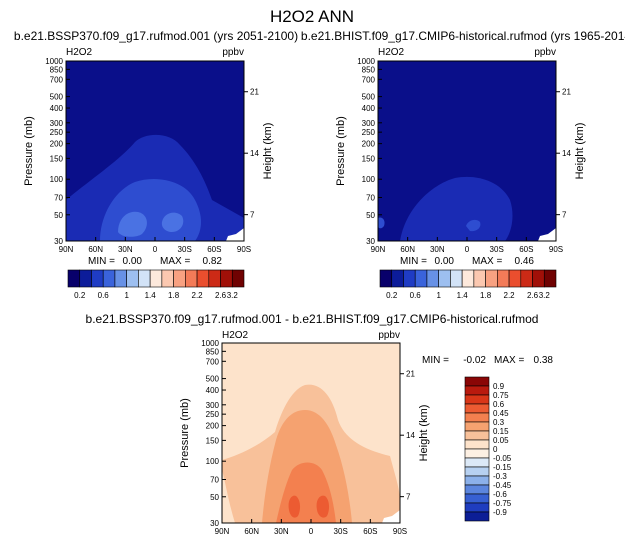  Describe the element at coordinates (533, 295) in the screenshot. I see `colorbar-label: 2.6` at that location.